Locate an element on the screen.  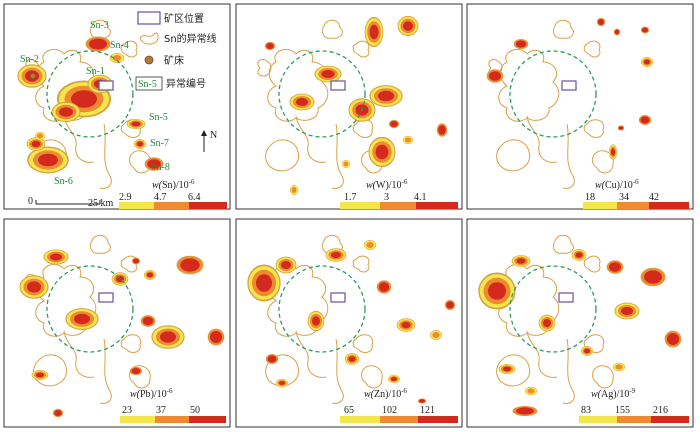
svg-text: 18 is located at coordinates (590, 197).